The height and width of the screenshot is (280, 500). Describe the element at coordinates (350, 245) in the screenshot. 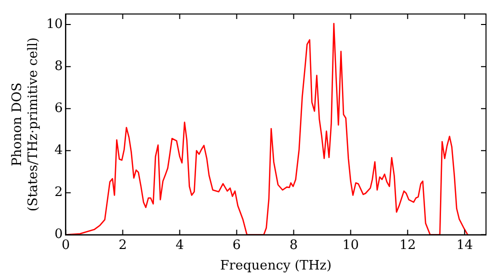

I see `x-tick-label: 10` at that location.